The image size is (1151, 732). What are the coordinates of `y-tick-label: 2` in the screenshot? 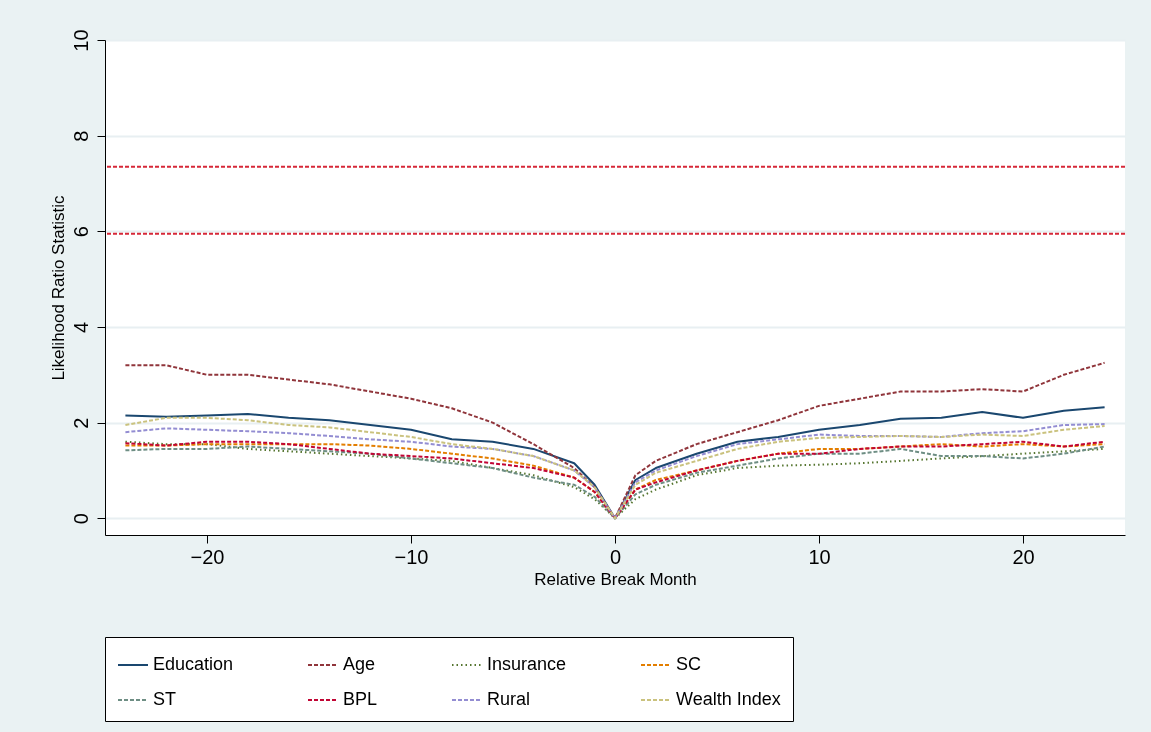 It's located at (80, 423).